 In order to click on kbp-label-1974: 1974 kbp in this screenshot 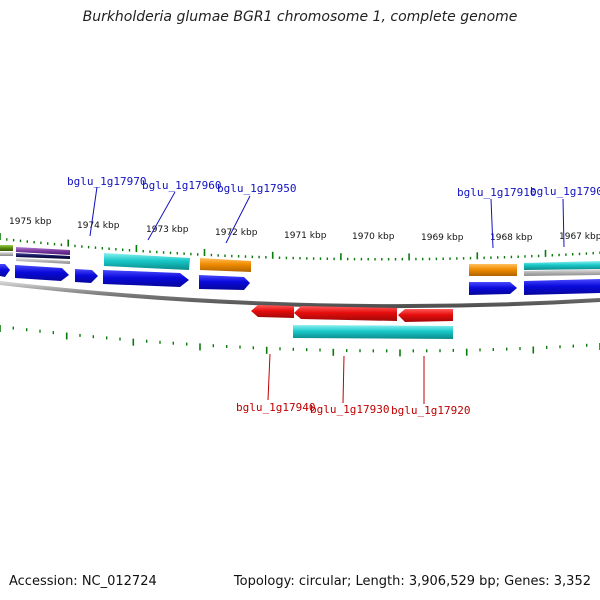, I will do `click(98, 226)`.